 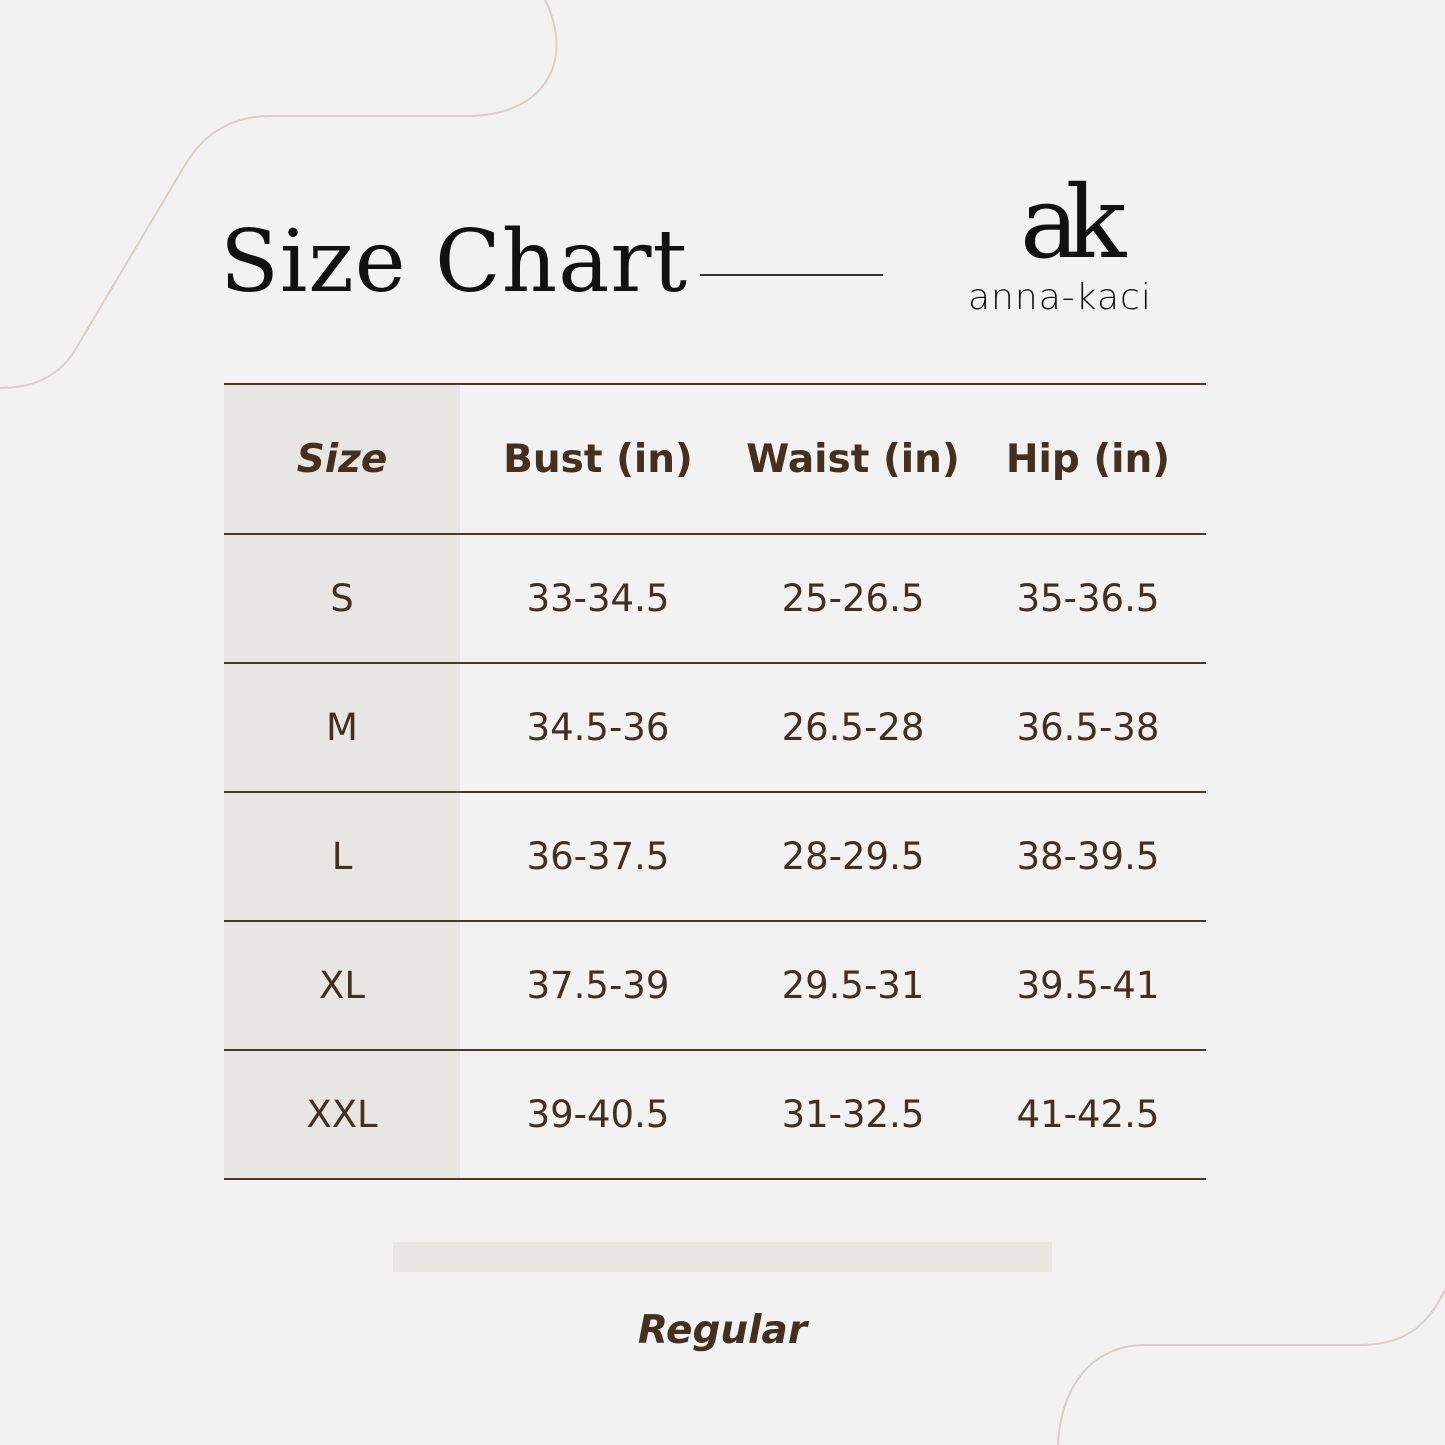 I want to click on header-bust: Bust (in), so click(x=598, y=459).